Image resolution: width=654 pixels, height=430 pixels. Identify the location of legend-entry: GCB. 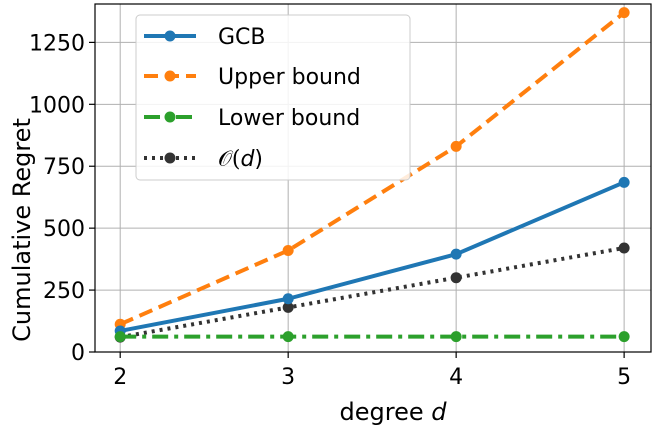
(205, 37).